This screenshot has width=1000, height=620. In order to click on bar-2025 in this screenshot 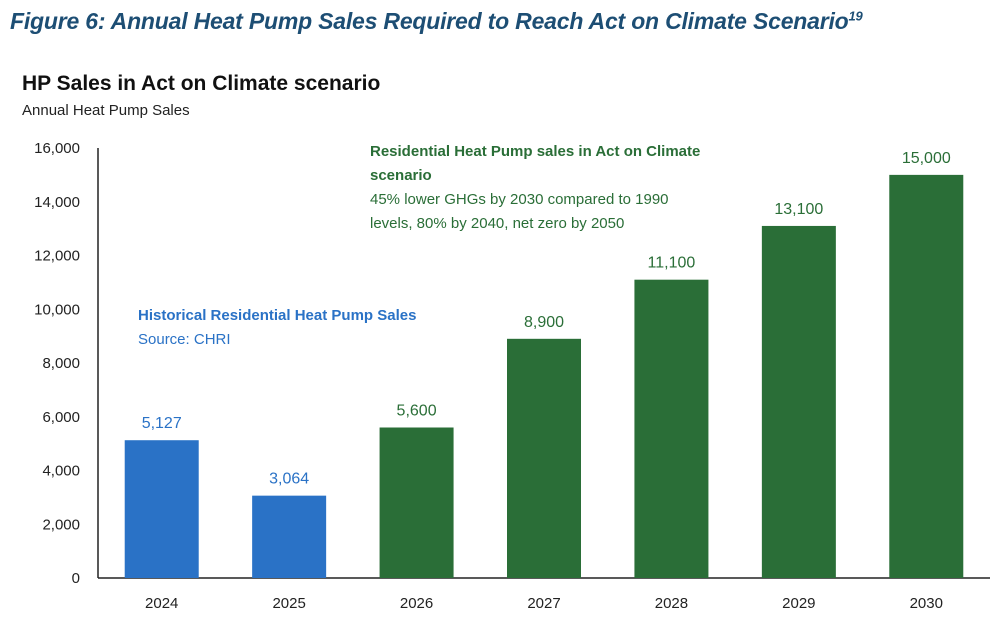, I will do `click(289, 536)`.